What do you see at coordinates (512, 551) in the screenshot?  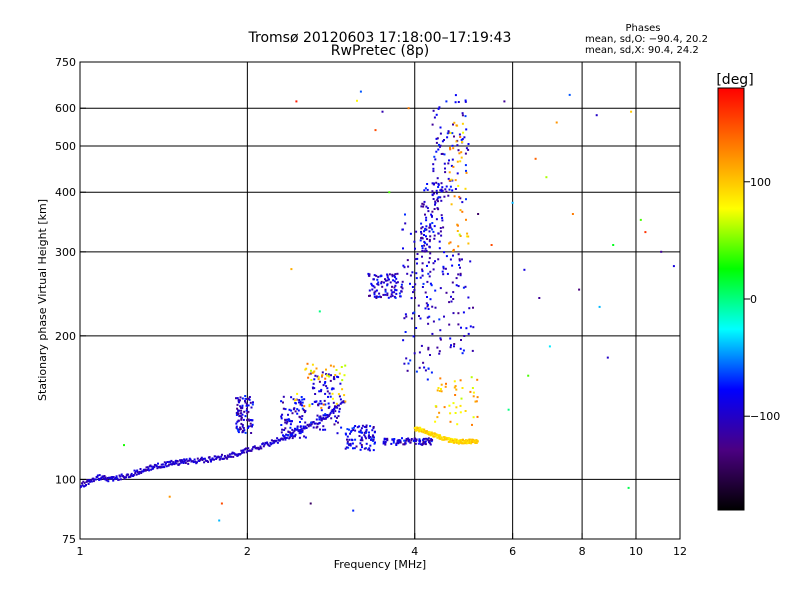 I see `x-tick-label: 6` at bounding box center [512, 551].